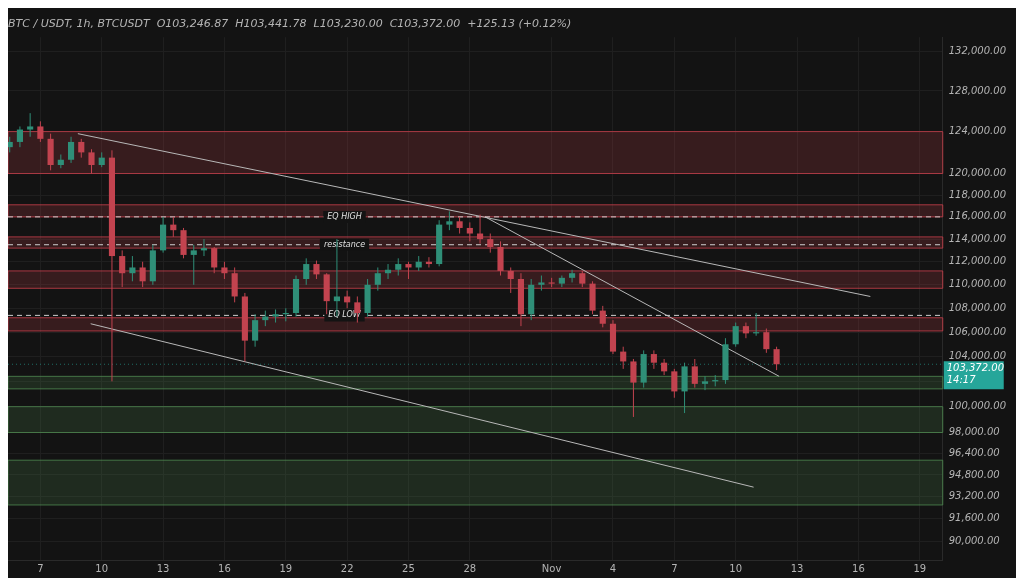 Image resolution: width=1024 pixels, height=586 pixels. What do you see at coordinates (347, 568) in the screenshot?
I see `x-tick-label: 22` at bounding box center [347, 568].